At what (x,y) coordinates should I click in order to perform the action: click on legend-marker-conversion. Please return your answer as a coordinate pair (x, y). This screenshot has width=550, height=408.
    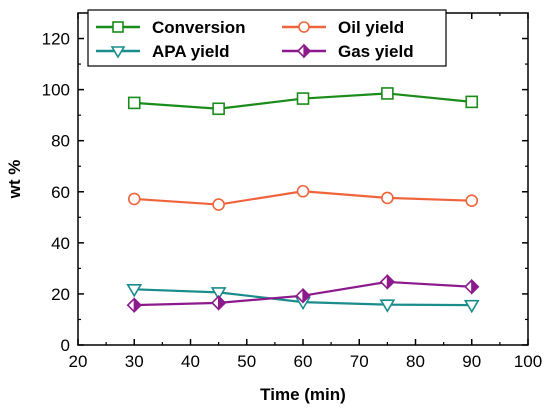
    Looking at the image, I should click on (118, 27).